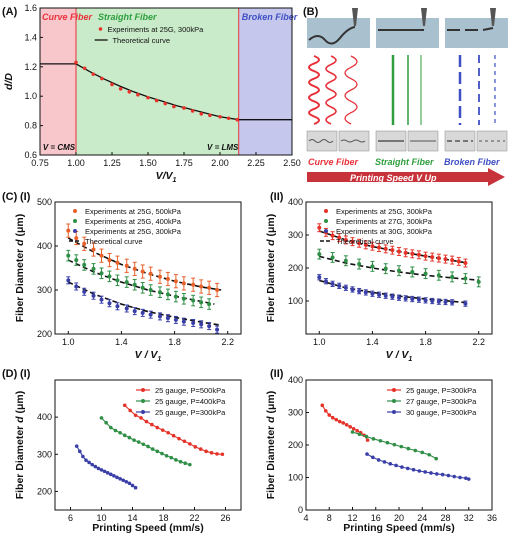 This screenshot has width=511, height=533. Describe the element at coordinates (404, 162) in the screenshot. I see `label-straight-fiber: Straight Fiber` at that location.